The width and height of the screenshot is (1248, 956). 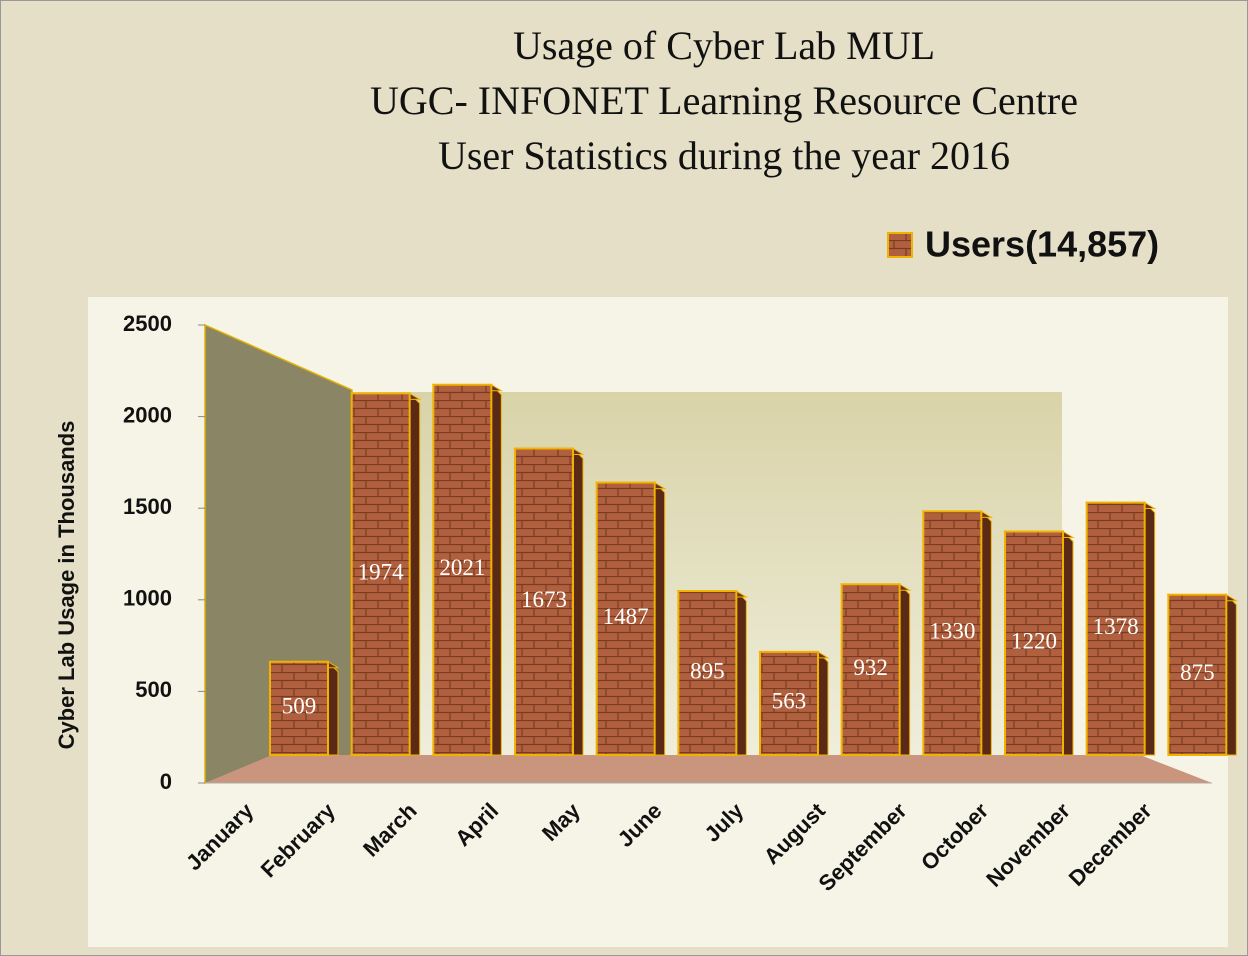 What do you see at coordinates (1042, 244) in the screenshot?
I see `legend-label: Users(14,857)` at bounding box center [1042, 244].